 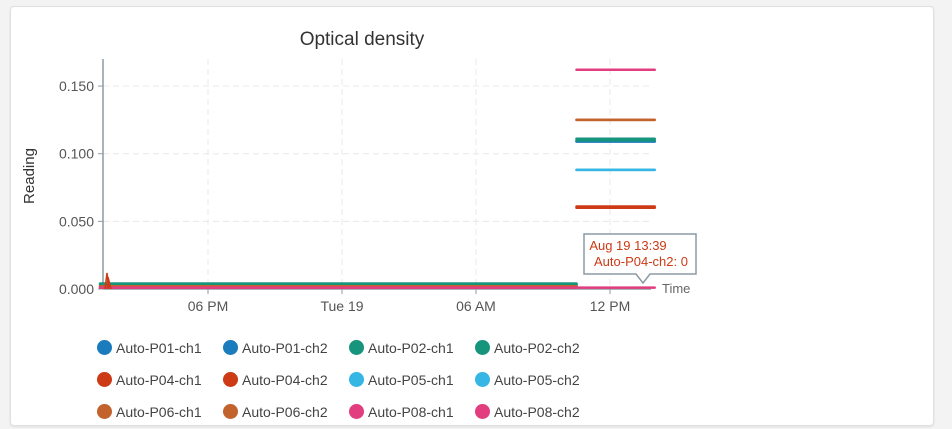 I want to click on legend-item-auto-p06-ch1: Auto-P06-ch1, so click(x=160, y=411).